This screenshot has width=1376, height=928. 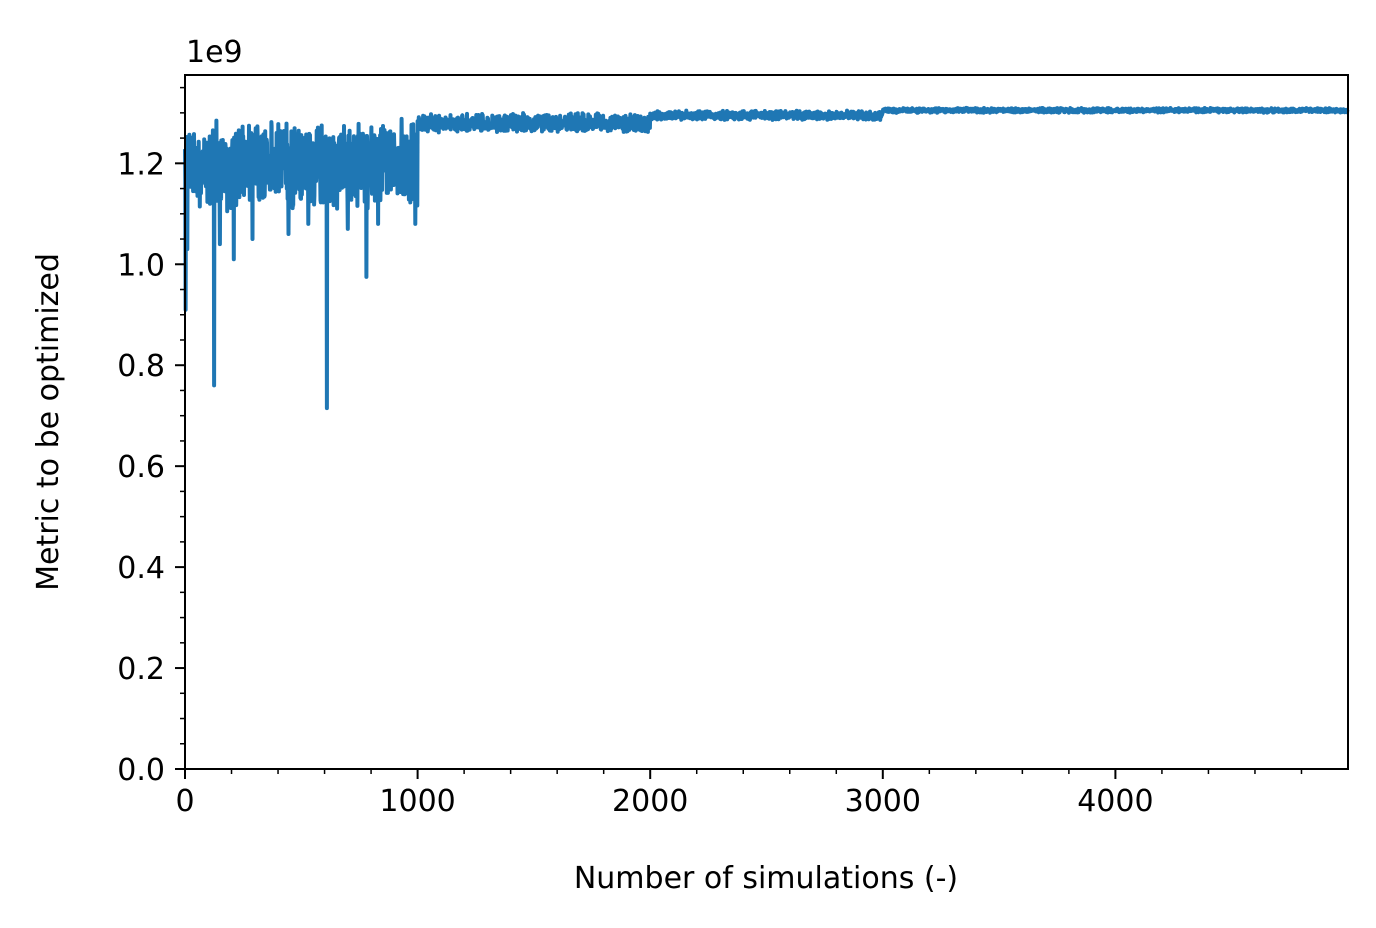 What do you see at coordinates (1115, 801) in the screenshot?
I see `x-tick-label: 4000` at bounding box center [1115, 801].